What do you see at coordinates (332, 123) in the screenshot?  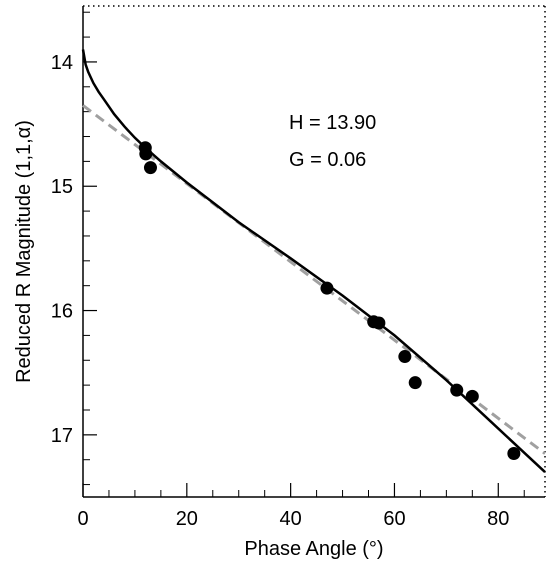 I see `annotation-h-value: H = 13.90` at bounding box center [332, 123].